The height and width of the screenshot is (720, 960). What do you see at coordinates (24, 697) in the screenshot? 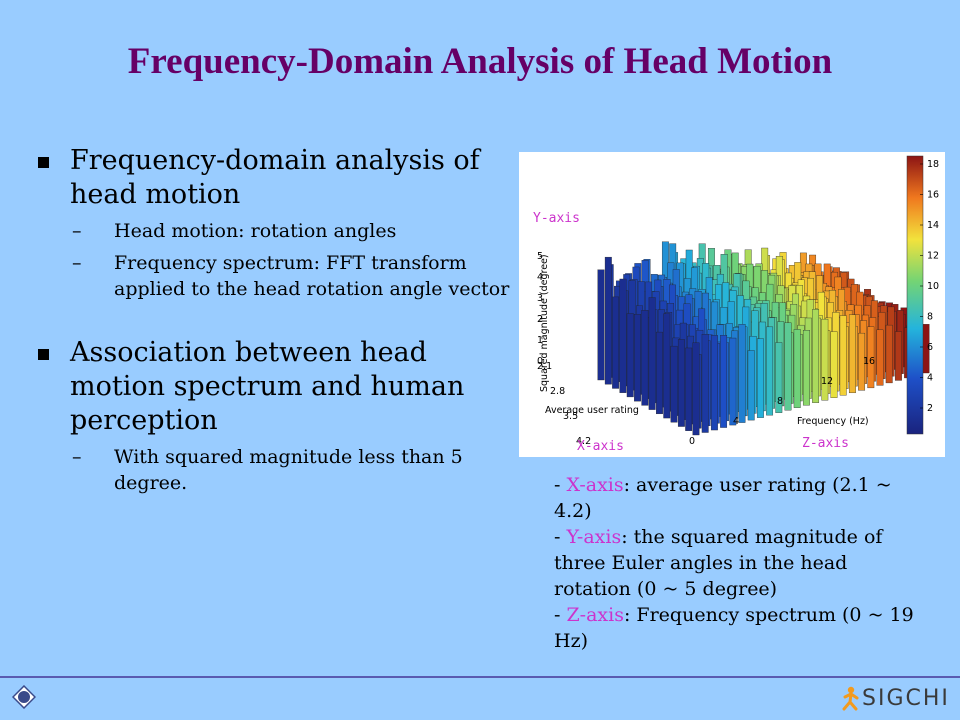
I see `acm-logo-icon` at bounding box center [24, 697].